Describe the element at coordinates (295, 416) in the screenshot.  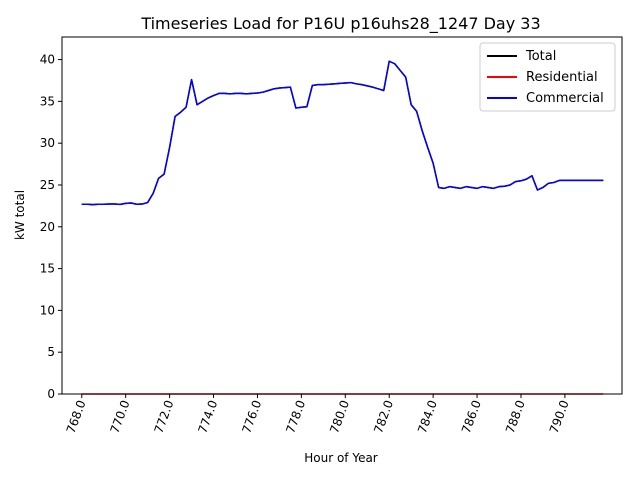
I see `x-tick-label: 778.0` at that location.